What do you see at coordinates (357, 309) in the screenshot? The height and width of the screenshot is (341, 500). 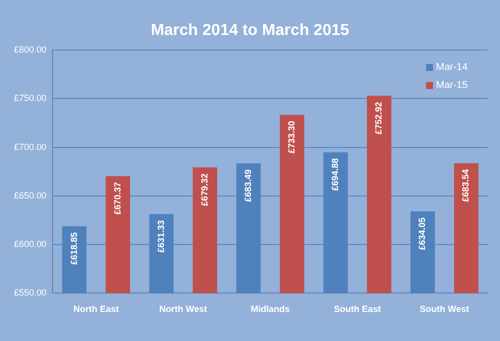 I see `x-tick-label: South East` at bounding box center [357, 309].